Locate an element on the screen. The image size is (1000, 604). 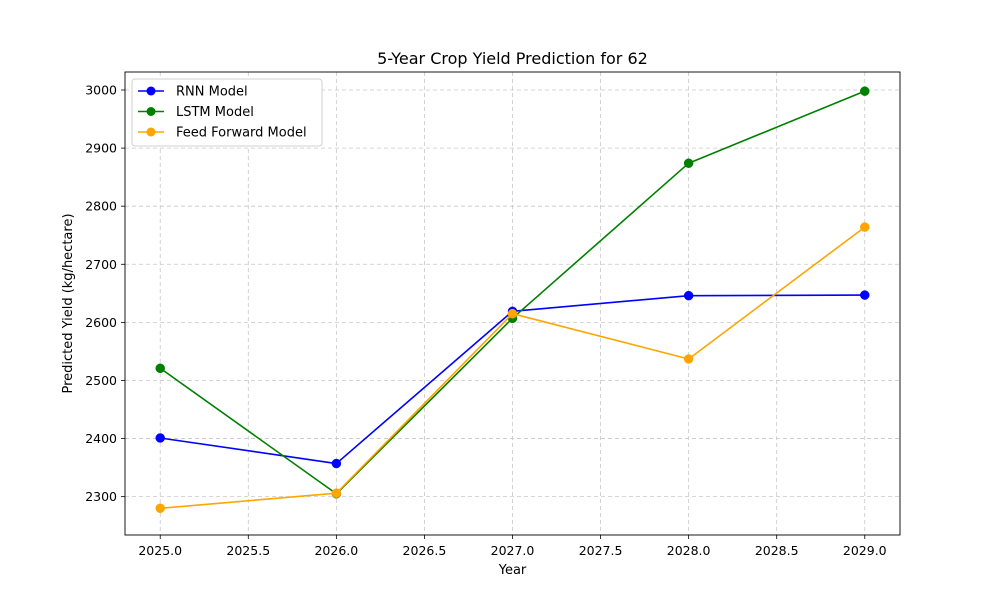
y-tick-label: 2700 is located at coordinates (101, 264).